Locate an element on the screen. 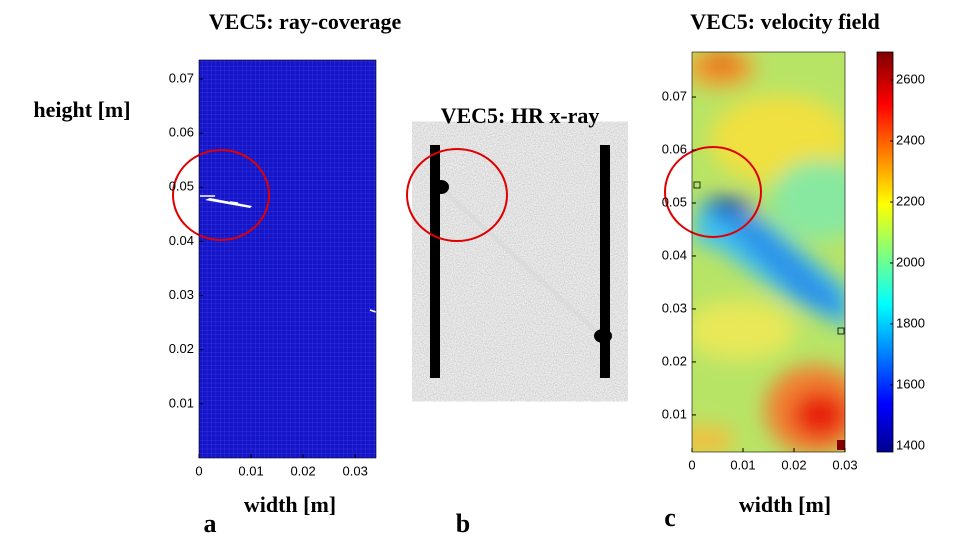 Image resolution: width=969 pixels, height=538 pixels. colorbar-tick-label: 1800 is located at coordinates (910, 322).